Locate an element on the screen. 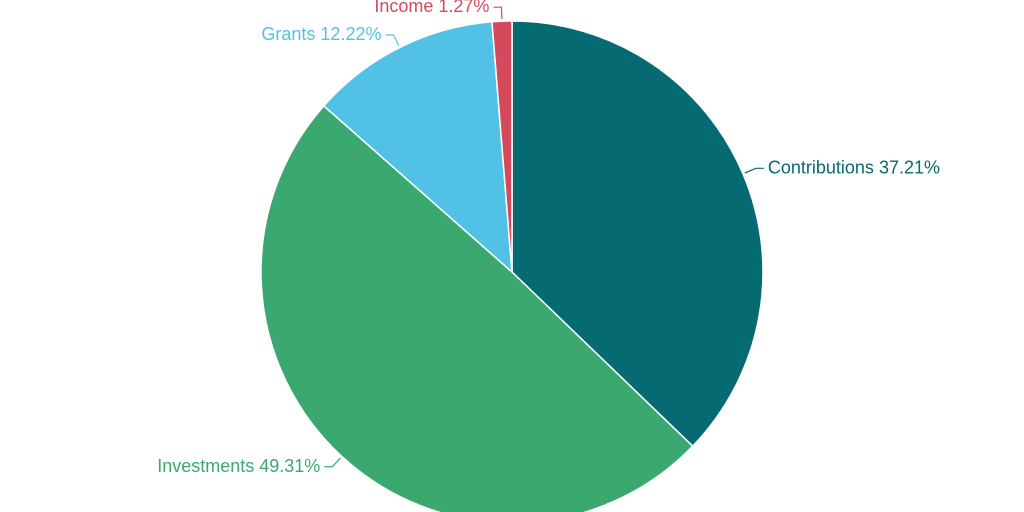  slice-category: Grants is located at coordinates (288, 34).